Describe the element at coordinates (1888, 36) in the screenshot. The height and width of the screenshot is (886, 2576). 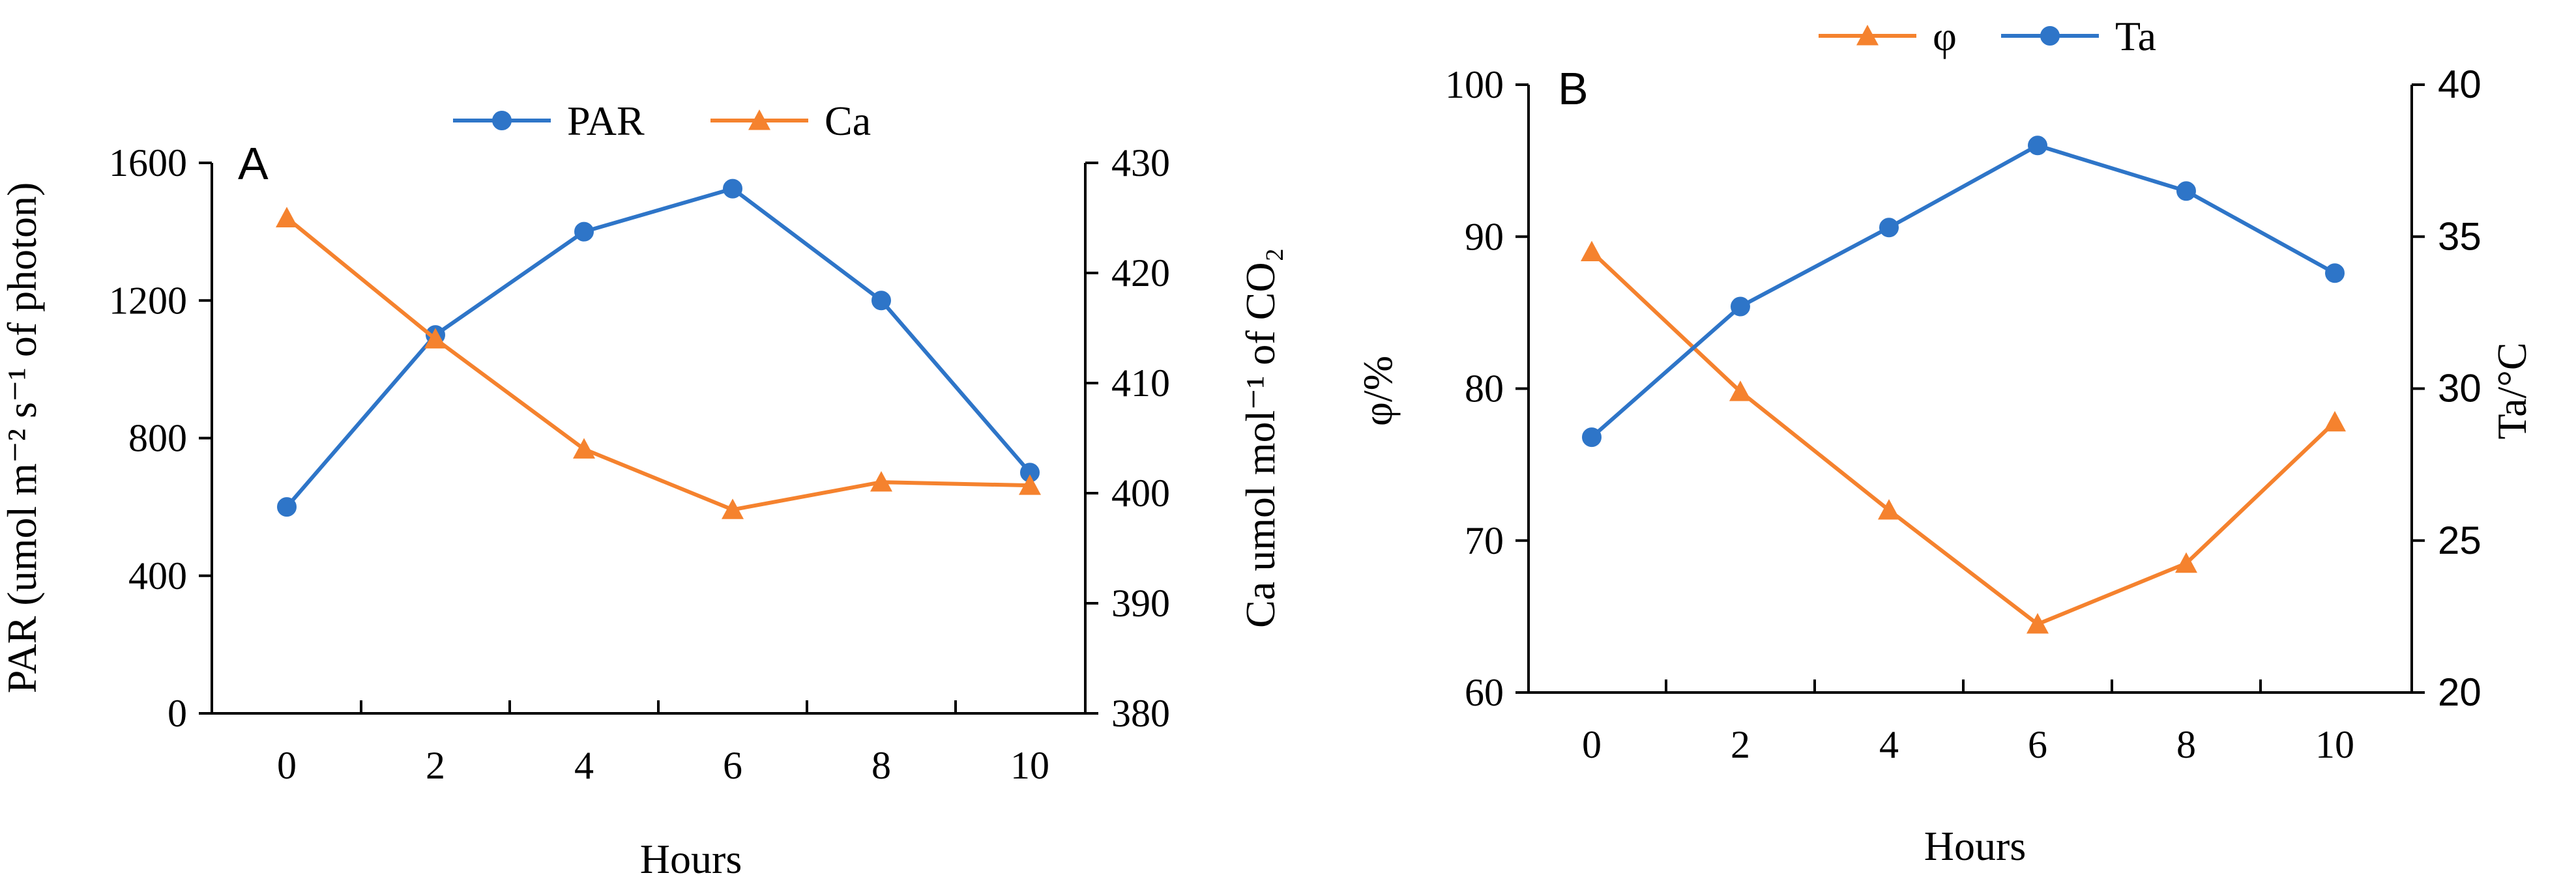
I see `legend-item: φ` at that location.